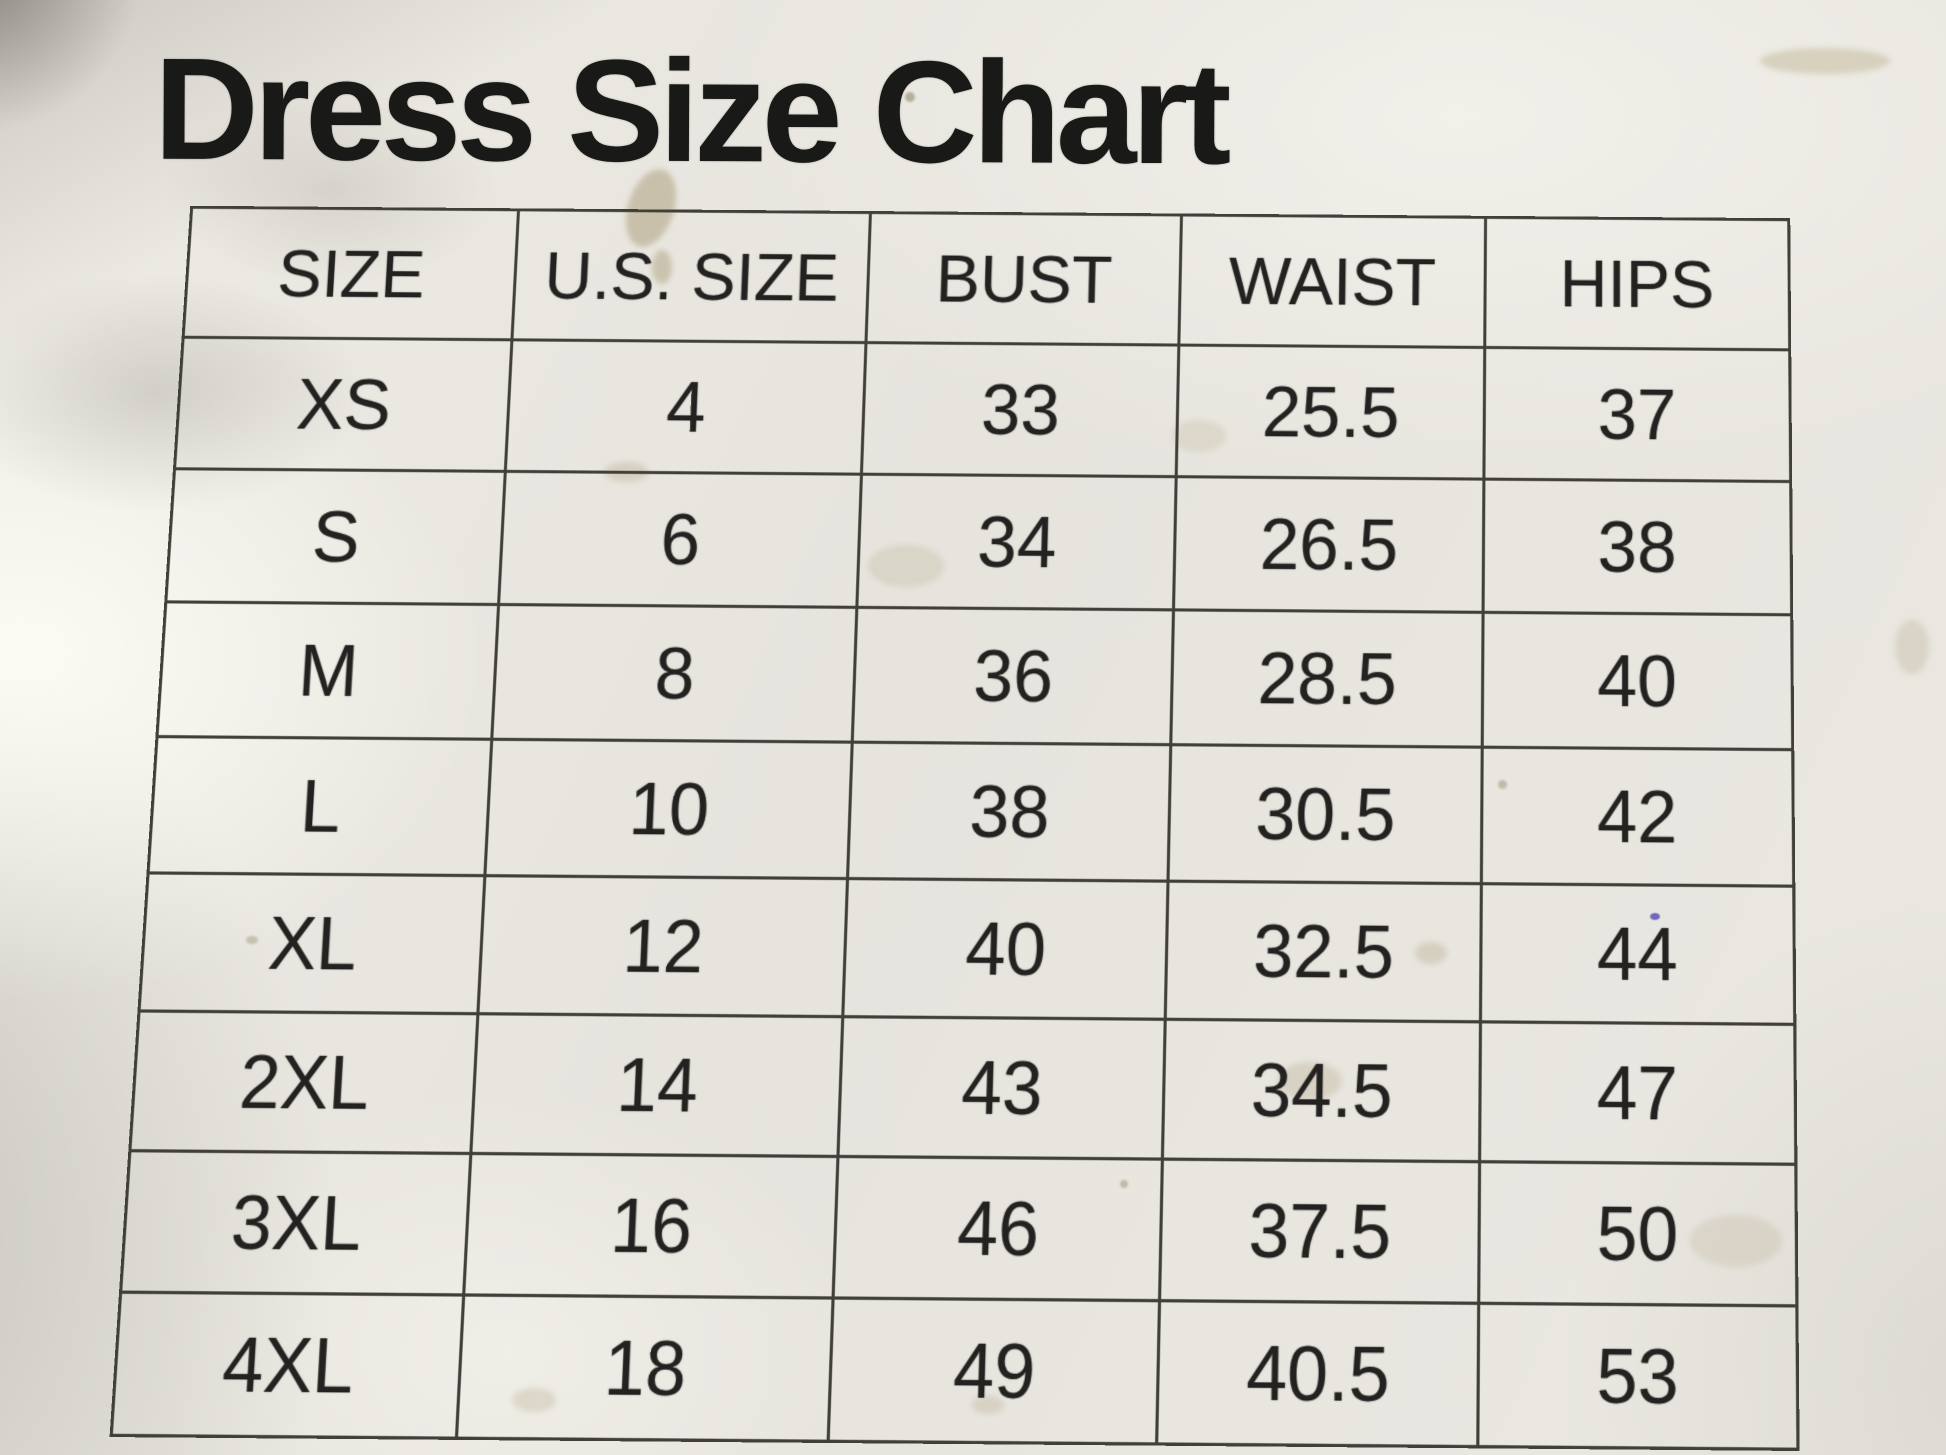  Describe the element at coordinates (1023, 279) in the screenshot. I see `column-header-bust: BUST` at that location.